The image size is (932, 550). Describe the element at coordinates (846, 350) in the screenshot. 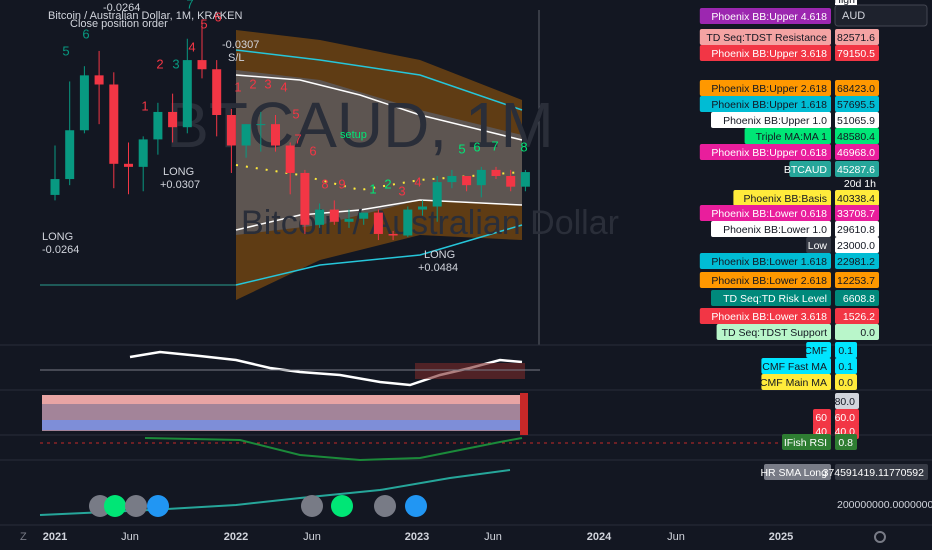

I see `indicator-value-bg` at that location.